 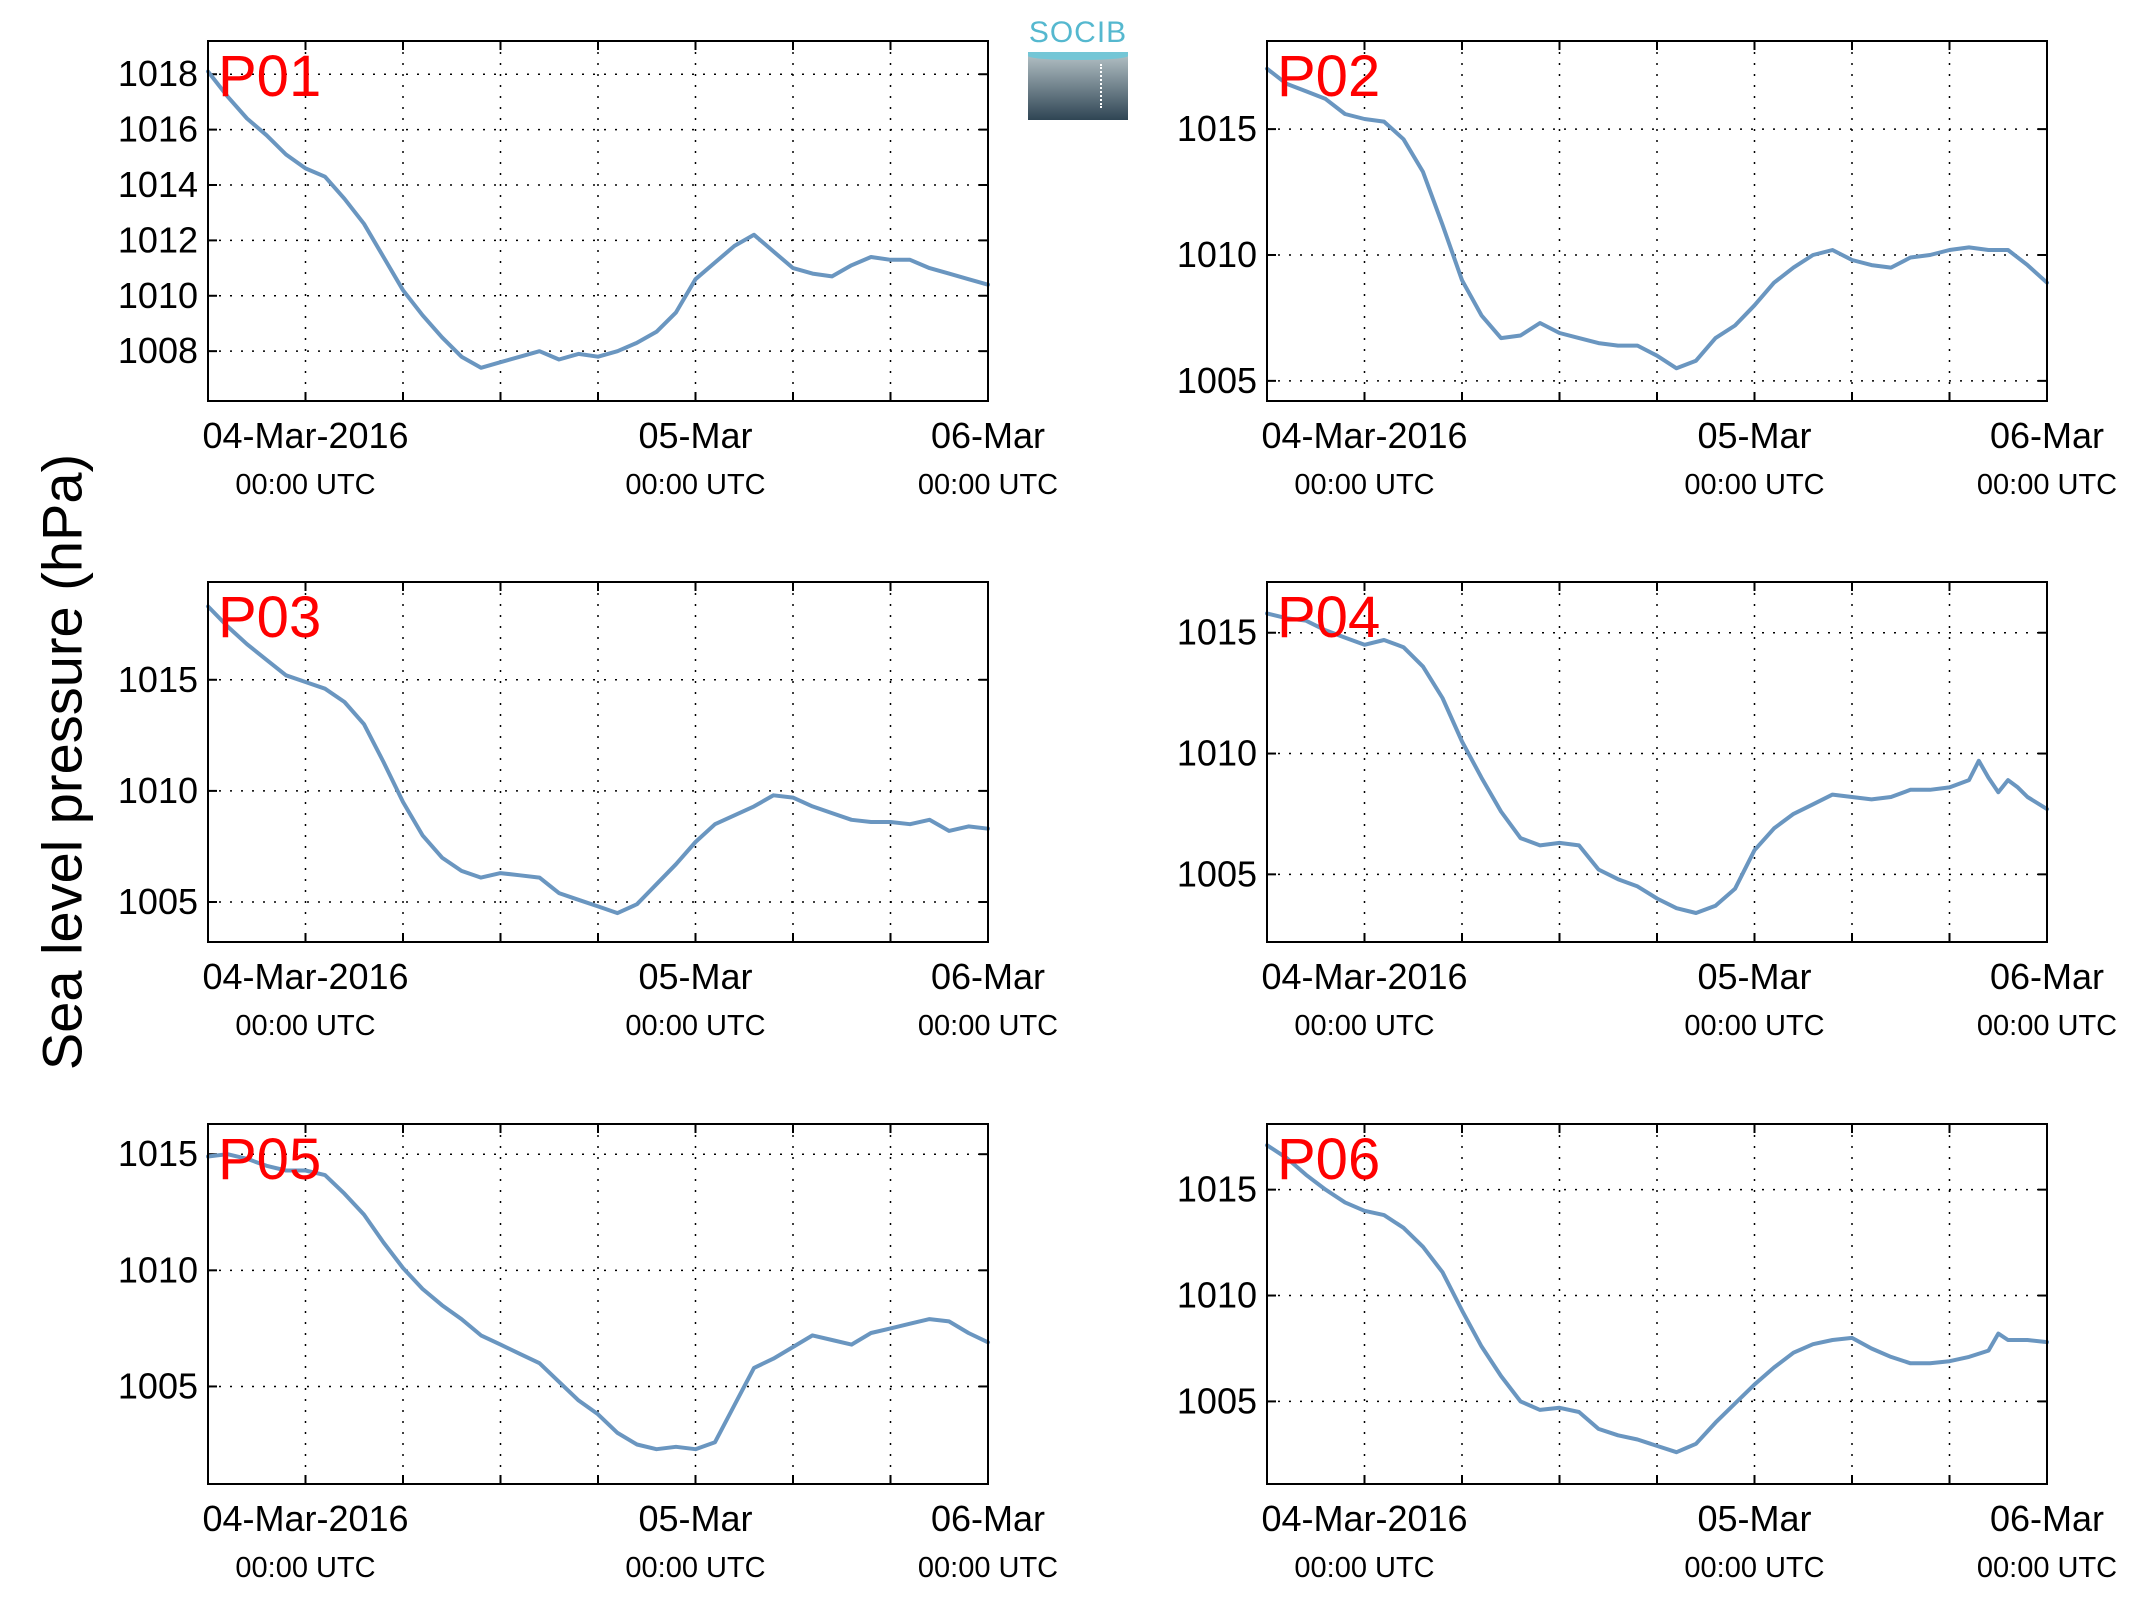 I want to click on socib-logo: SOCIB, so click(x=1078, y=68).